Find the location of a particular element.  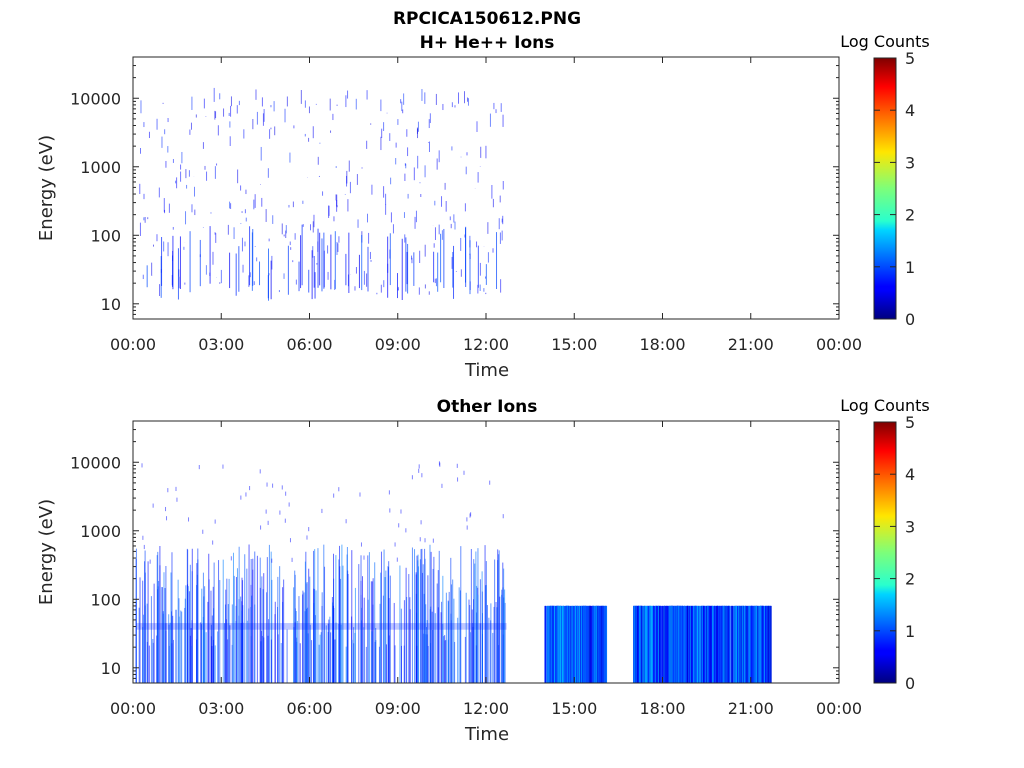

figure-title: RPCICA150612.PNG is located at coordinates (487, 19).